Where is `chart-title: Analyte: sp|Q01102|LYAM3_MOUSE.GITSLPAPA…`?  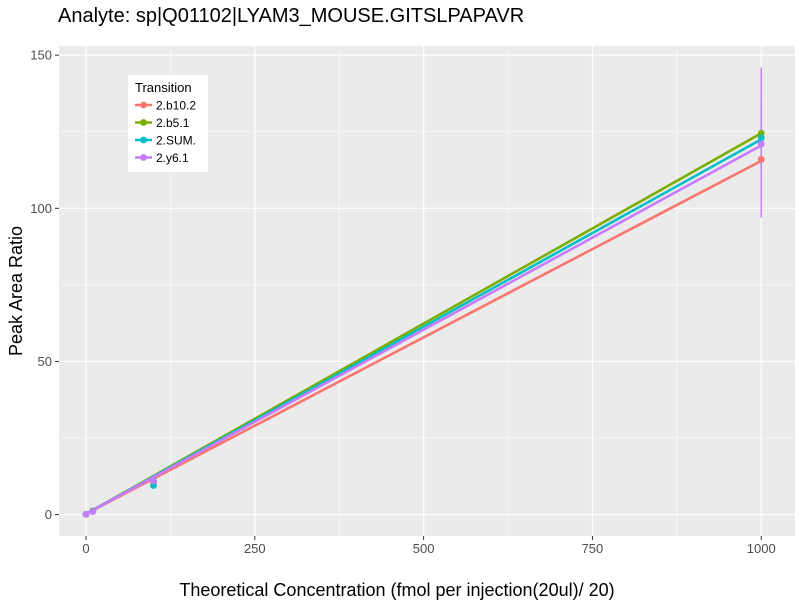 chart-title: Analyte: sp|Q01102|LYAM3_MOUSE.GITSLPAPA… is located at coordinates (291, 16).